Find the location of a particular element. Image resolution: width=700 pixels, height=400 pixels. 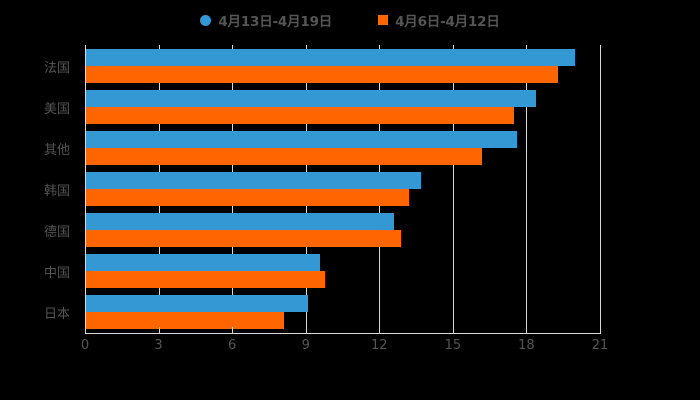

bar-中国-series-0 is located at coordinates (203, 263).